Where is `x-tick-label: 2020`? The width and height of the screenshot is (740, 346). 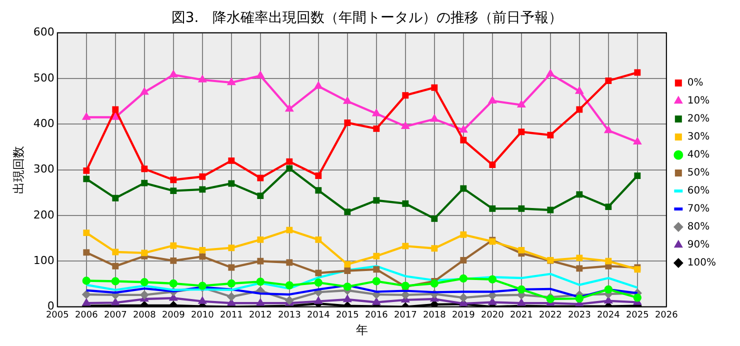 x-tick-label: 2020 is located at coordinates (492, 315).